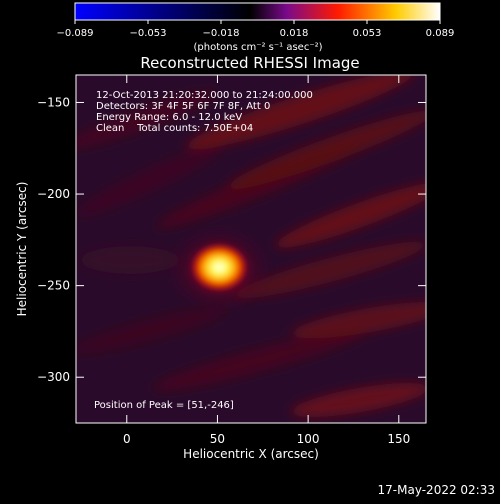 This screenshot has width=500, height=504. What do you see at coordinates (249, 63) in the screenshot?
I see `chart-title: Reconstructed RHESSI Image` at bounding box center [249, 63].